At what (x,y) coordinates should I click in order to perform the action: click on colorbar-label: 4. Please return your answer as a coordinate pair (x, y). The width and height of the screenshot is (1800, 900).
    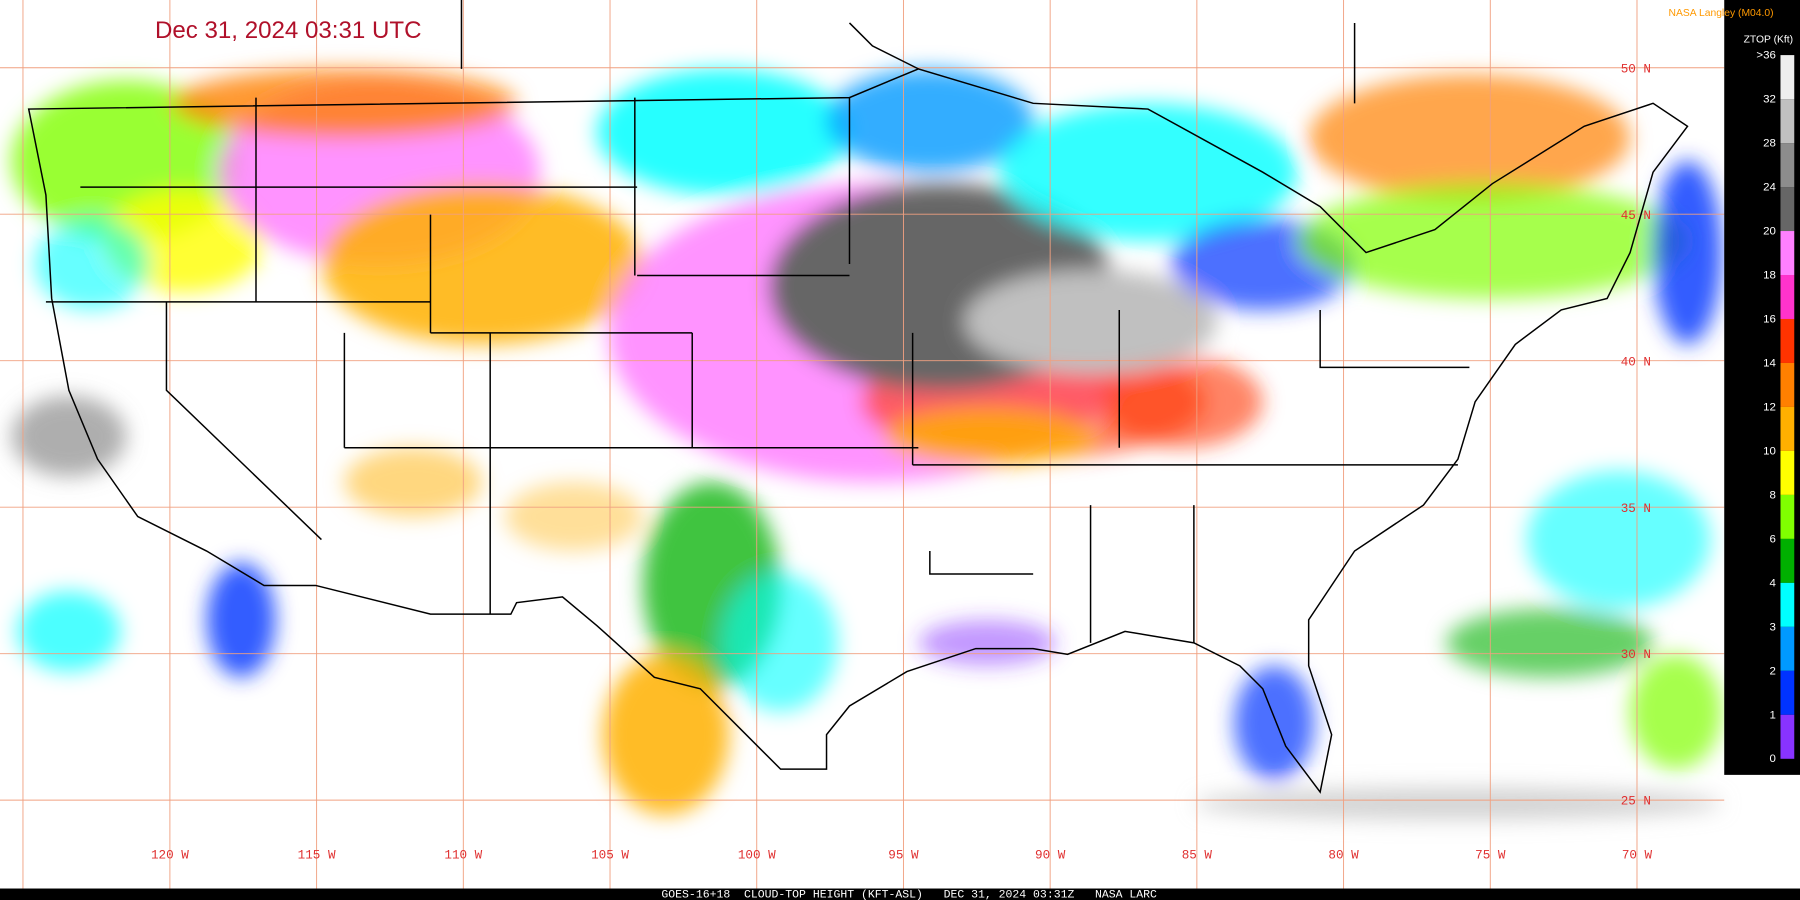
    Looking at the image, I should click on (1773, 583).